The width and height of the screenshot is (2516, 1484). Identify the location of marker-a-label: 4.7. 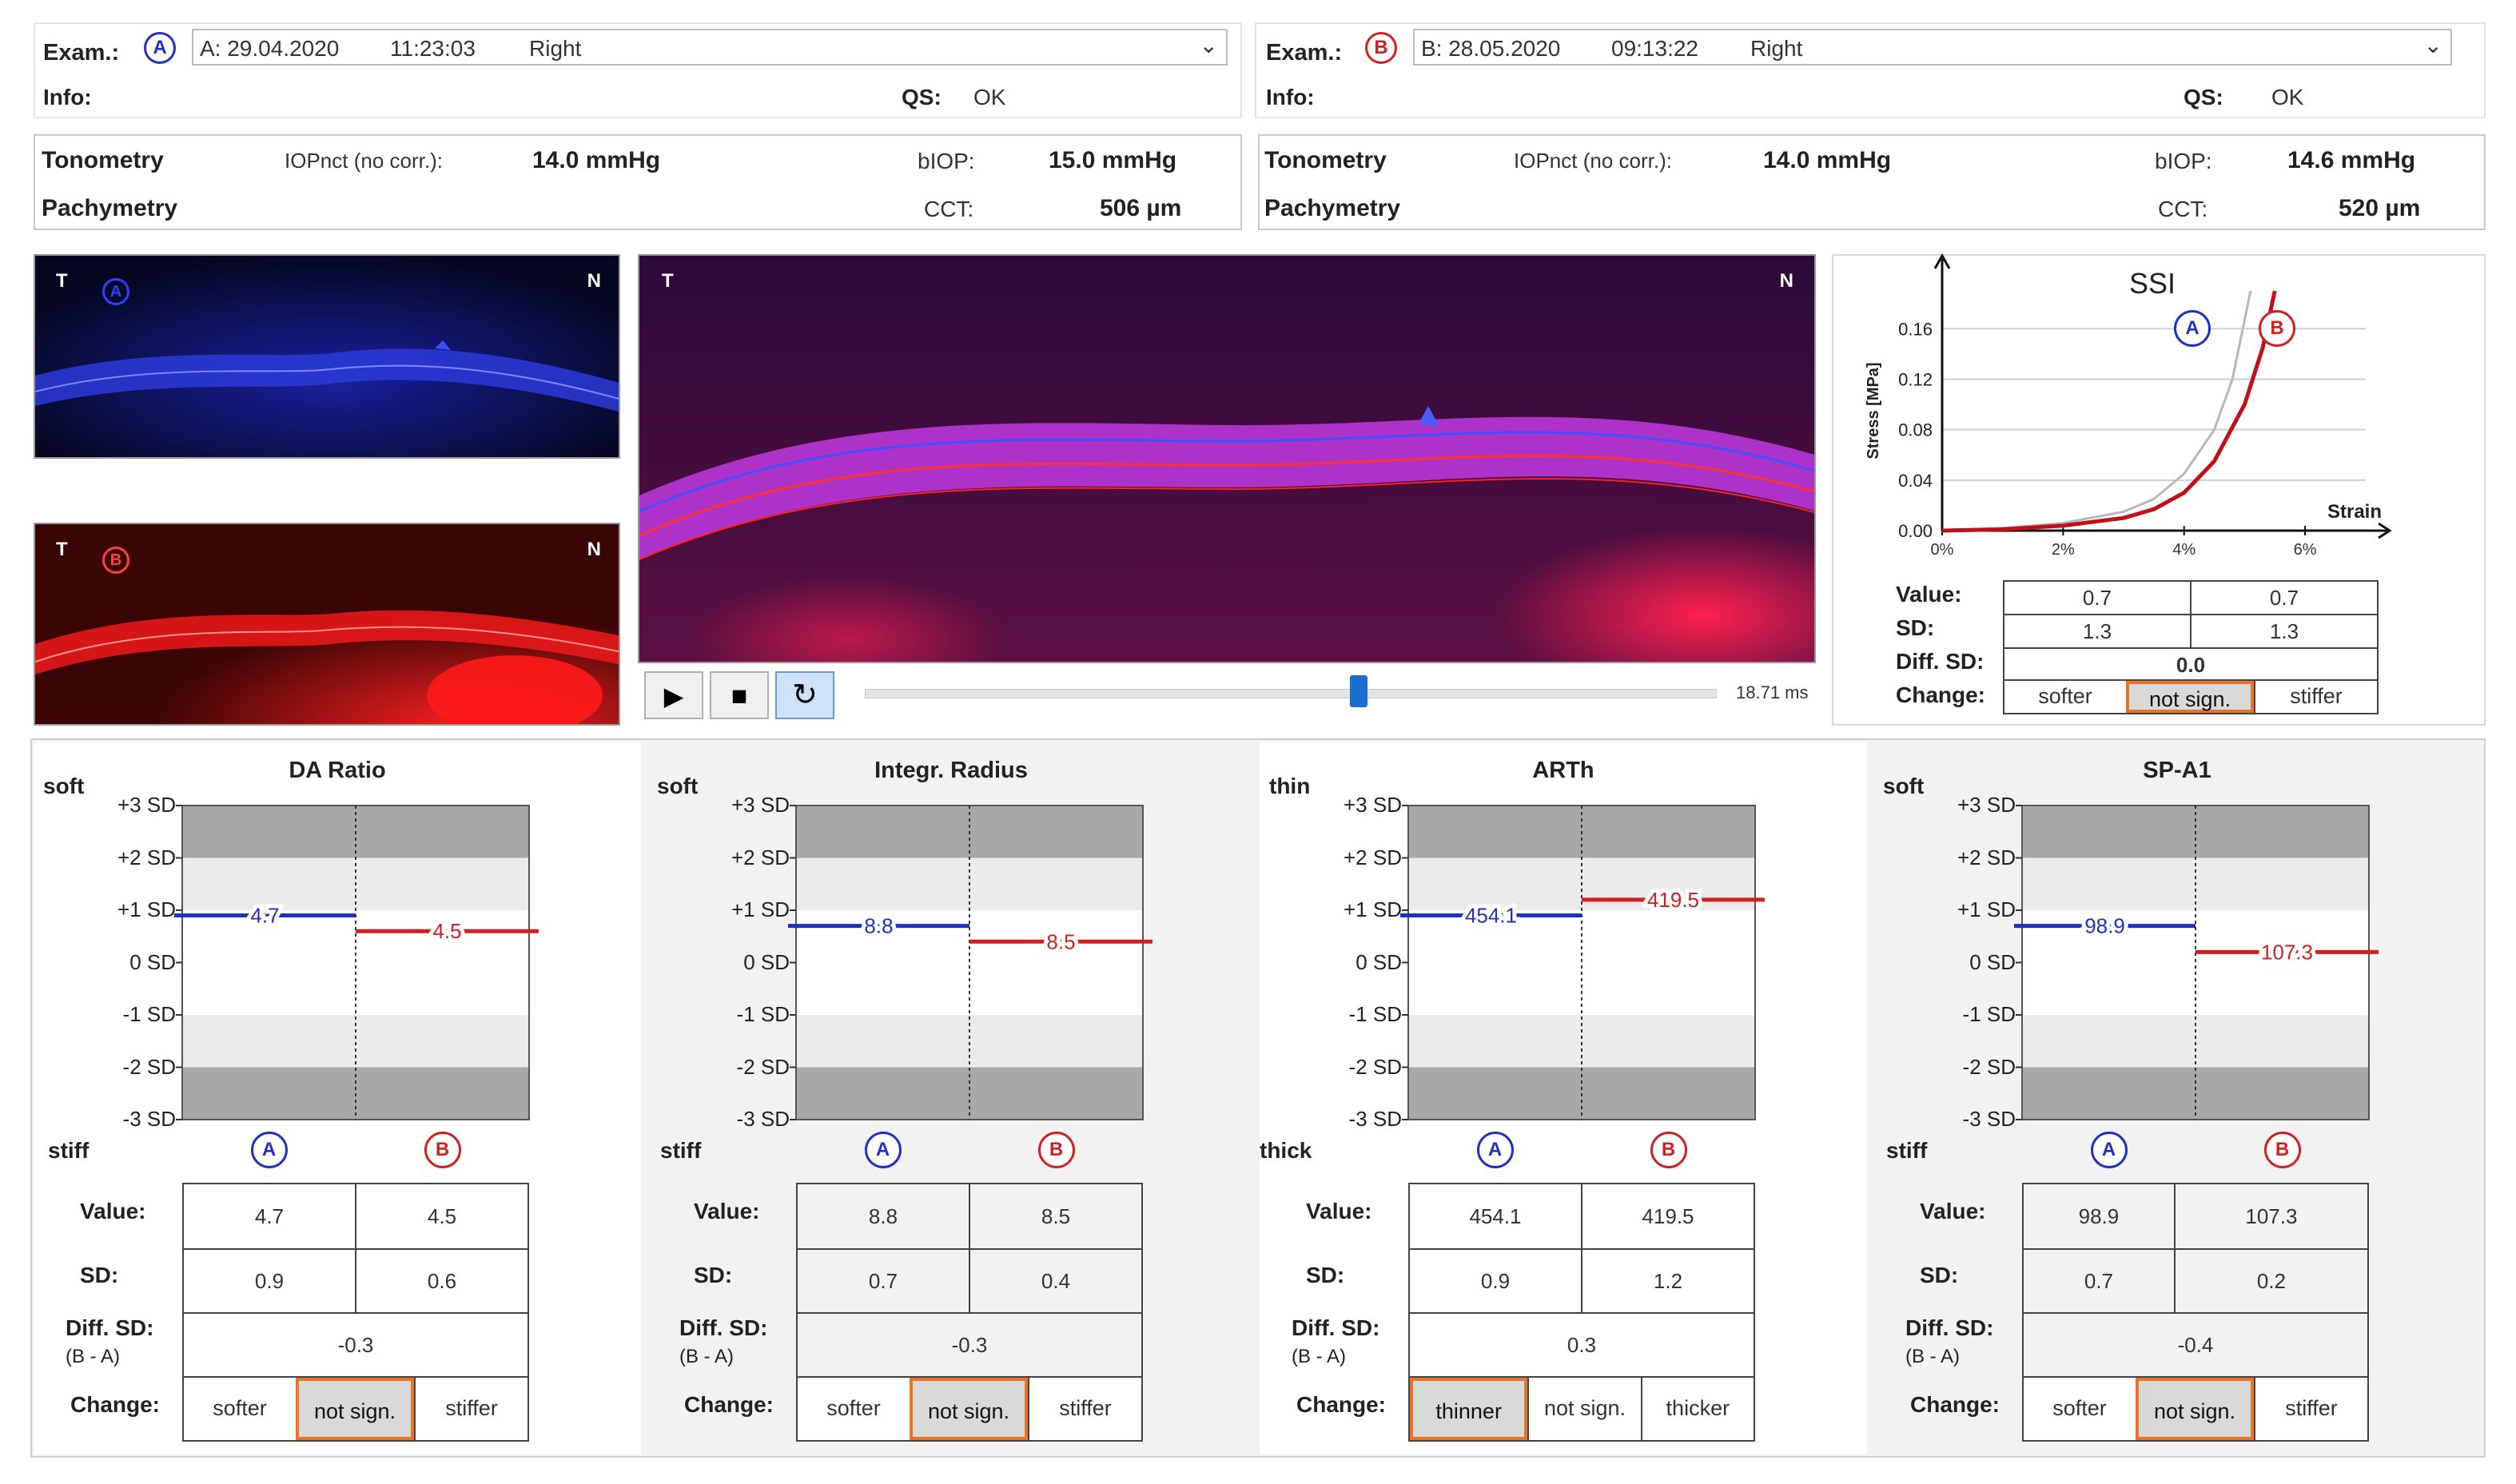
(265, 916).